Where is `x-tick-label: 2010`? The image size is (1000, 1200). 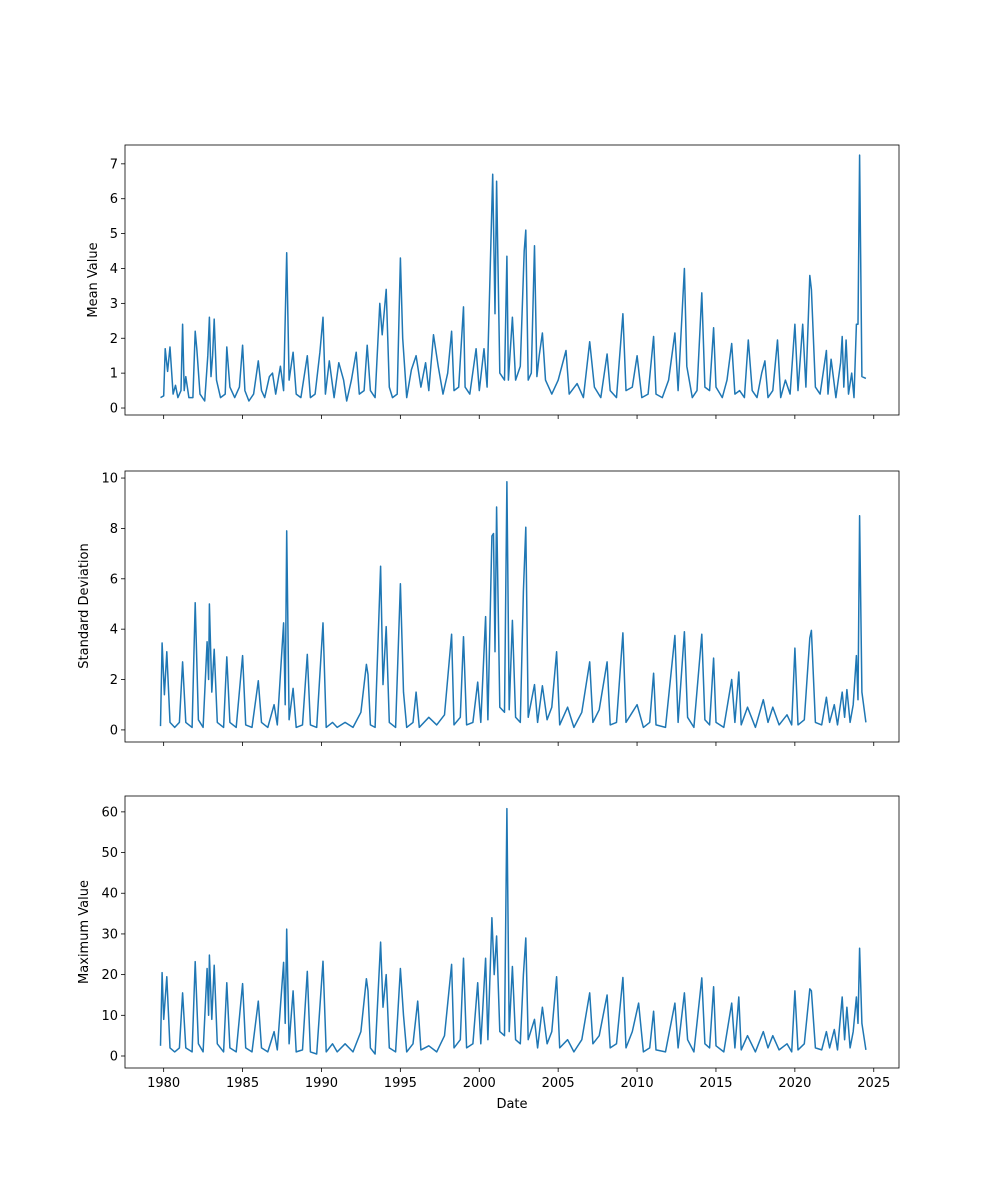 x-tick-label: 2010 is located at coordinates (637, 1083).